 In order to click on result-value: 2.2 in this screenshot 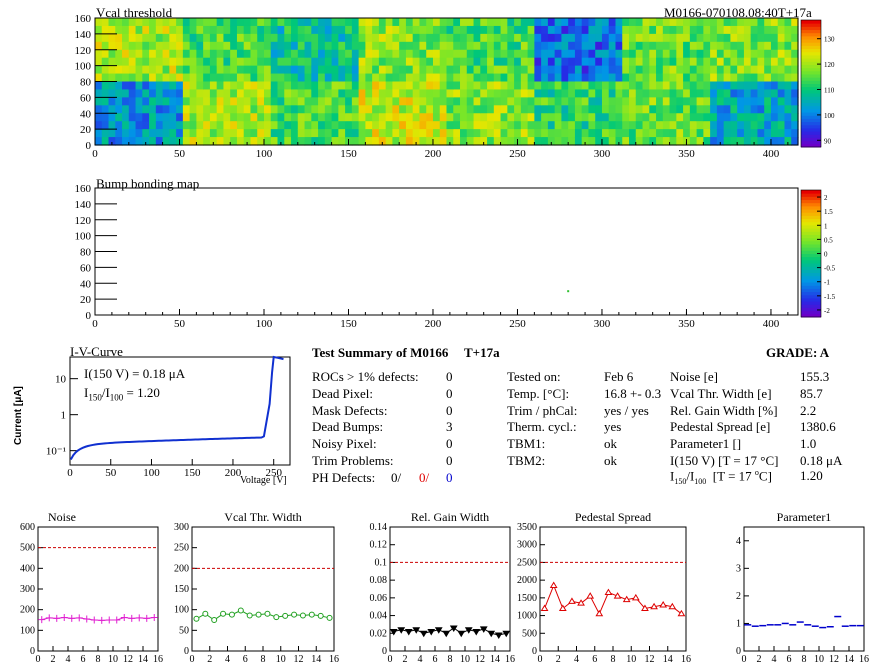, I will do `click(808, 410)`.